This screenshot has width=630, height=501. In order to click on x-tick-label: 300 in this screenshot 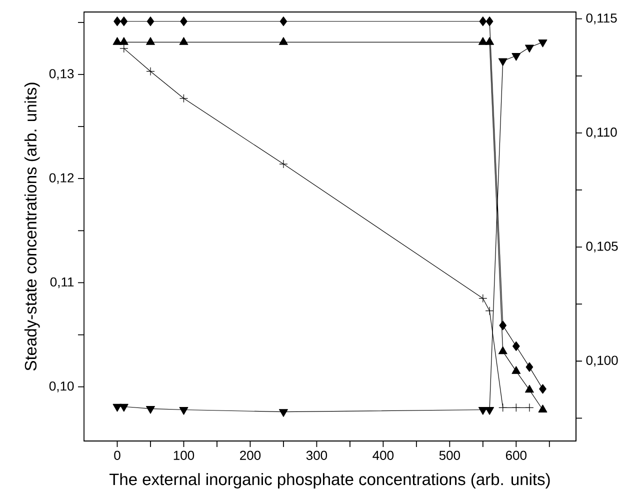, I will do `click(317, 455)`.